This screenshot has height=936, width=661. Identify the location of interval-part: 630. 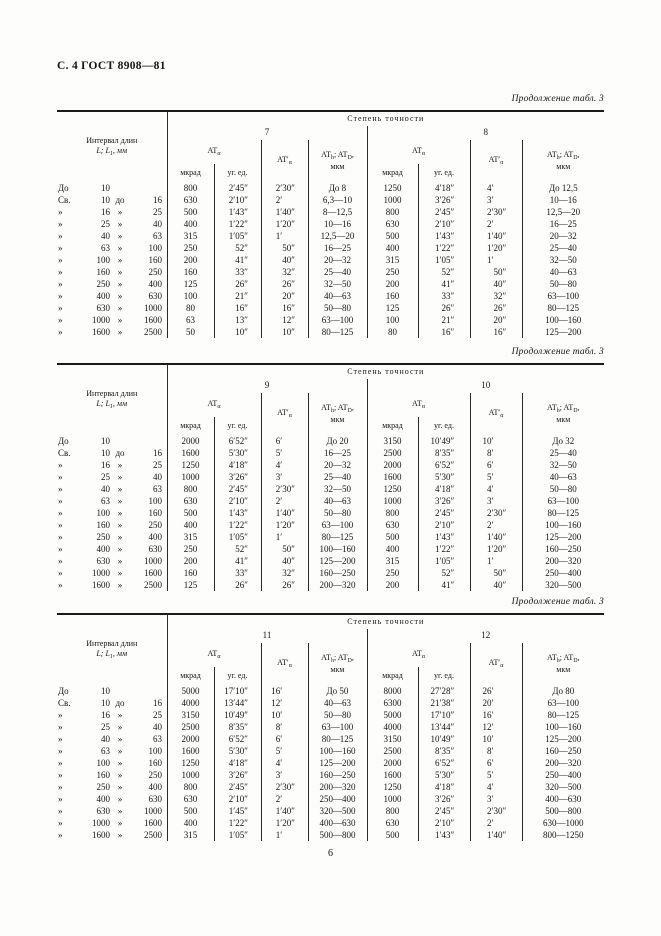
(155, 296).